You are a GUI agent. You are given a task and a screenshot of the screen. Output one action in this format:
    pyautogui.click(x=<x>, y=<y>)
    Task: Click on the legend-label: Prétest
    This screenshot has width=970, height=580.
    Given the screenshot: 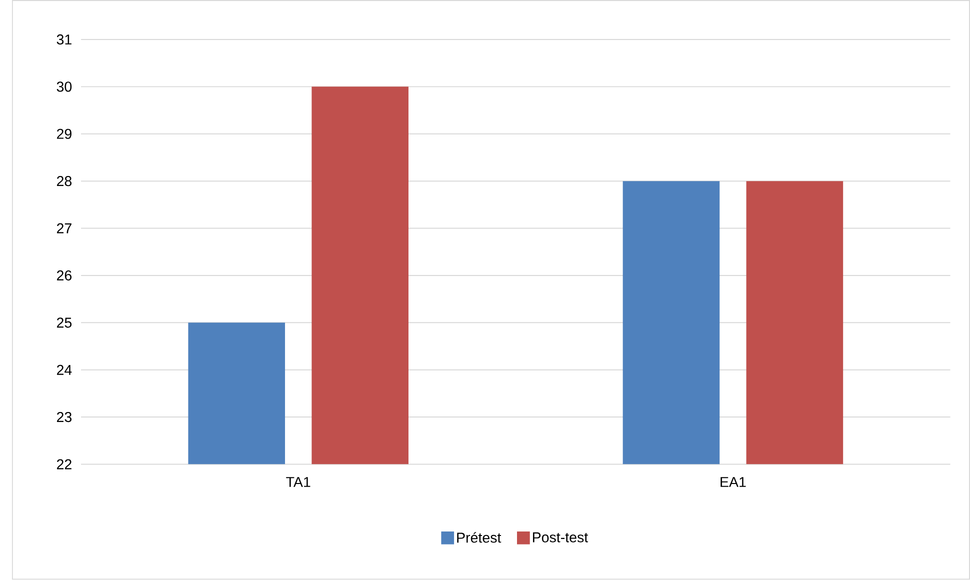 What is the action you would take?
    pyautogui.click(x=479, y=537)
    